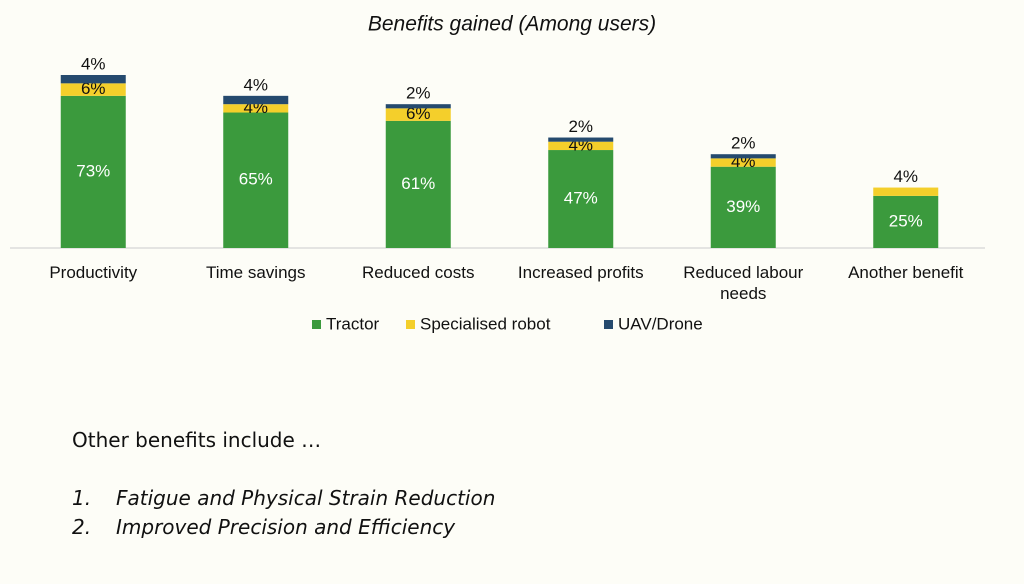 This screenshot has width=1024, height=584. What do you see at coordinates (82, 498) in the screenshot?
I see `note-marker: 1.` at bounding box center [82, 498].